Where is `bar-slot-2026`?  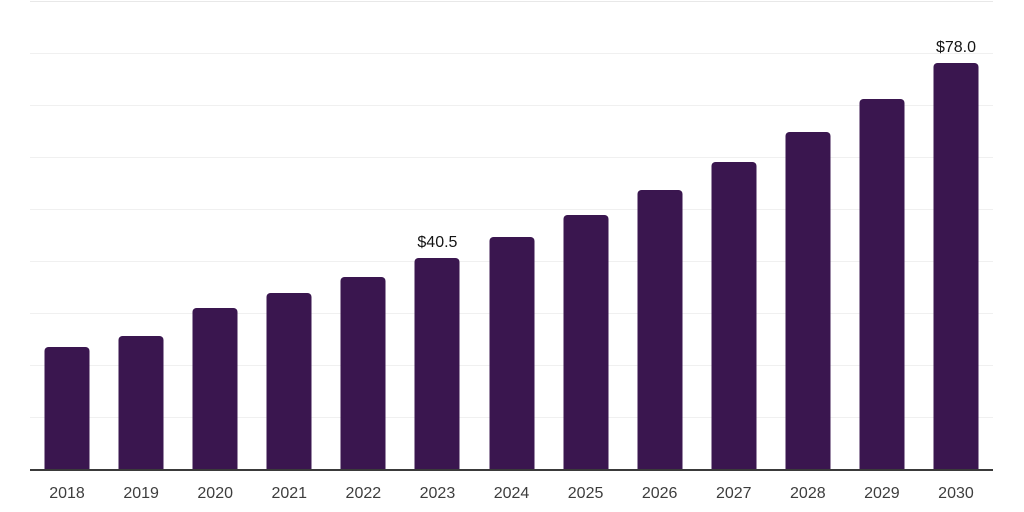
bar-slot-2026 is located at coordinates (660, 235).